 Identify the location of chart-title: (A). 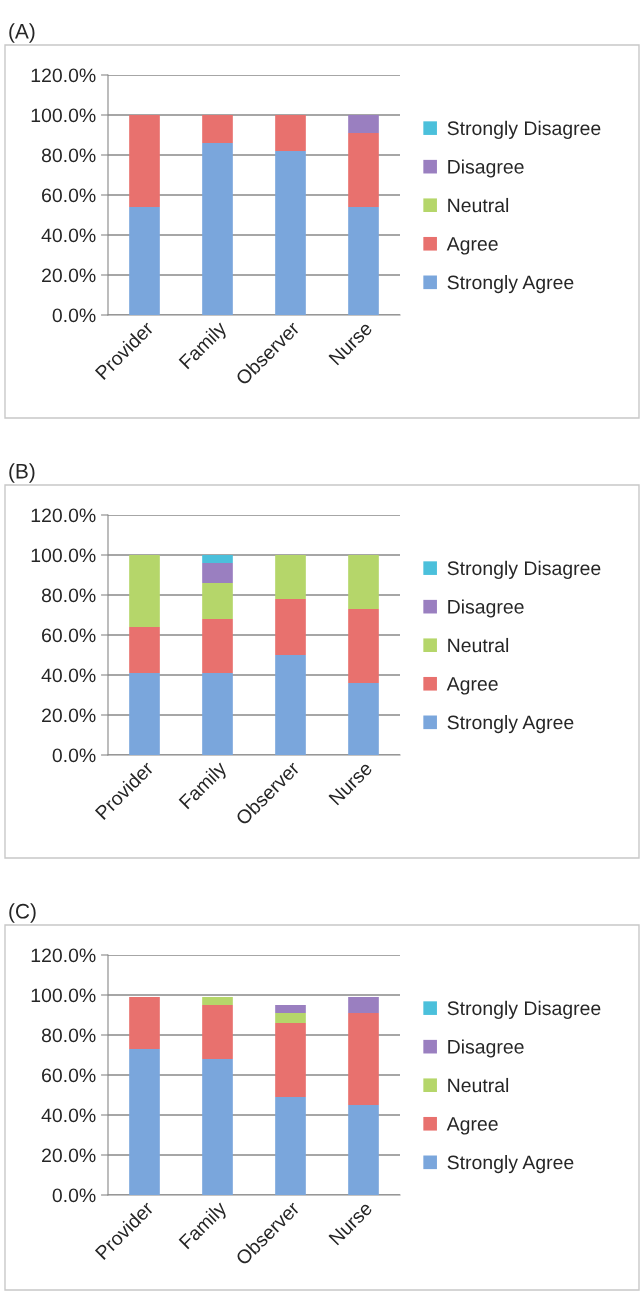
(22, 33).